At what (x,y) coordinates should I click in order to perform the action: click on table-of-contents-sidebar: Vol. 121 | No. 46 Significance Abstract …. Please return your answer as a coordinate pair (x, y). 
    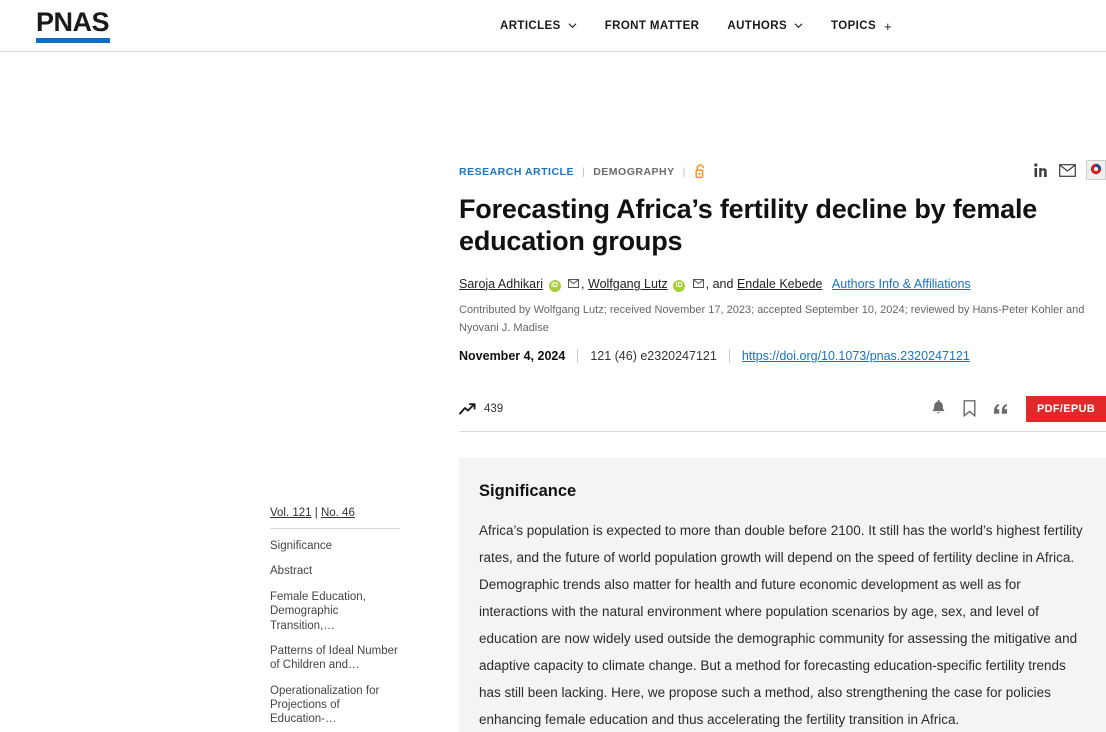
    Looking at the image, I should click on (336, 619).